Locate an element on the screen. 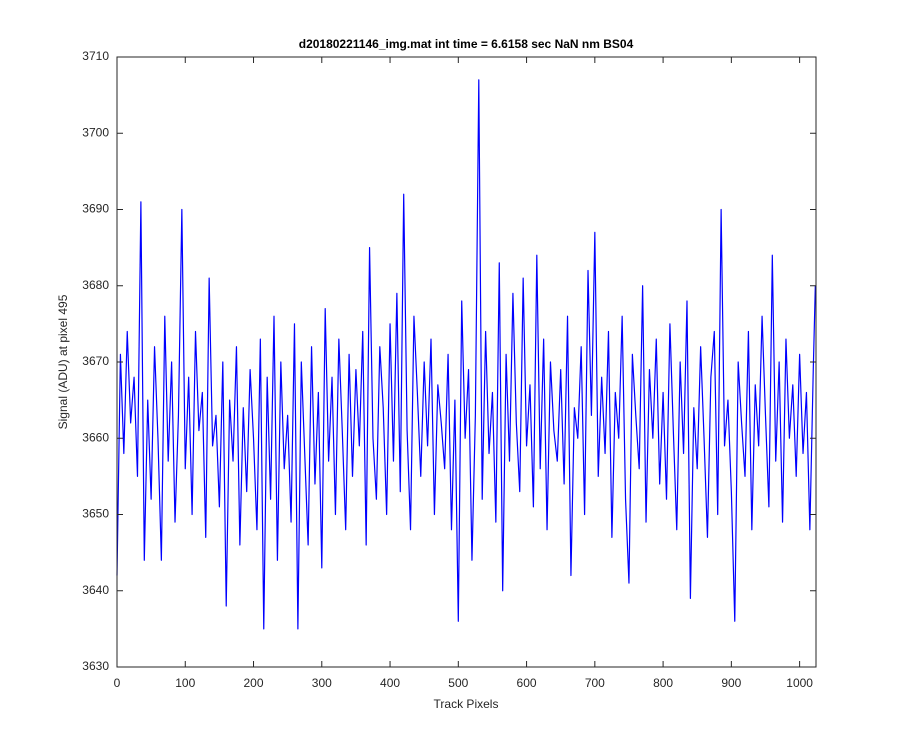 This screenshot has width=900, height=750. y-tick-label: 3670 is located at coordinates (95, 361).